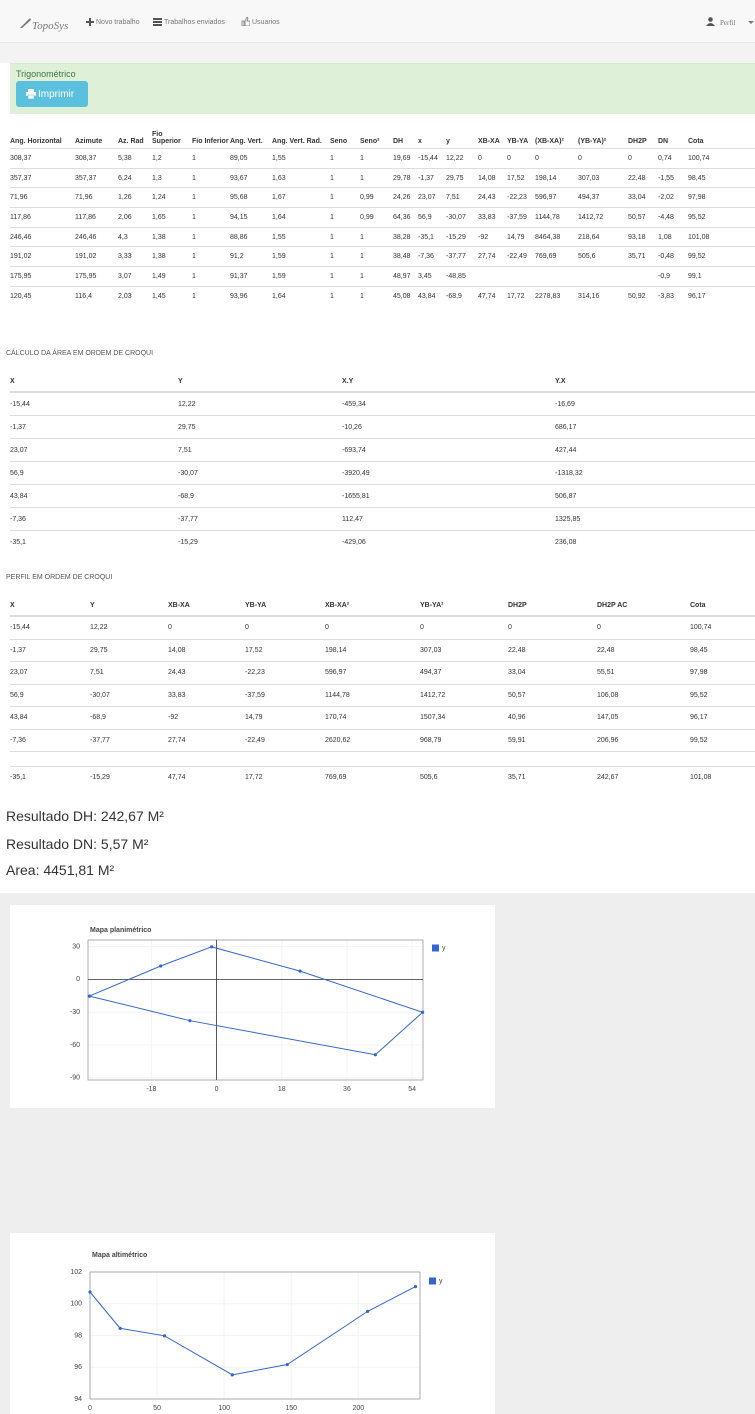 Image resolution: width=755 pixels, height=1414 pixels. I want to click on cell: 94,15, so click(251, 217).